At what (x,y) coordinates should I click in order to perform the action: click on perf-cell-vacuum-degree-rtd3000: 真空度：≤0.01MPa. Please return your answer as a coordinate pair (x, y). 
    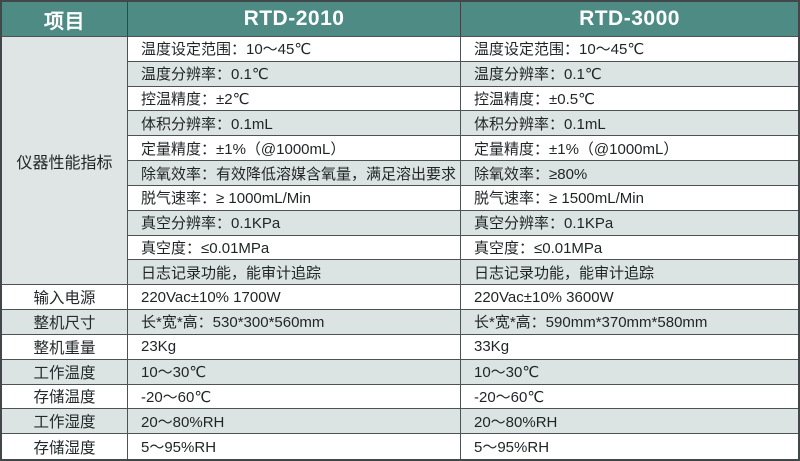
    Looking at the image, I should click on (629, 248).